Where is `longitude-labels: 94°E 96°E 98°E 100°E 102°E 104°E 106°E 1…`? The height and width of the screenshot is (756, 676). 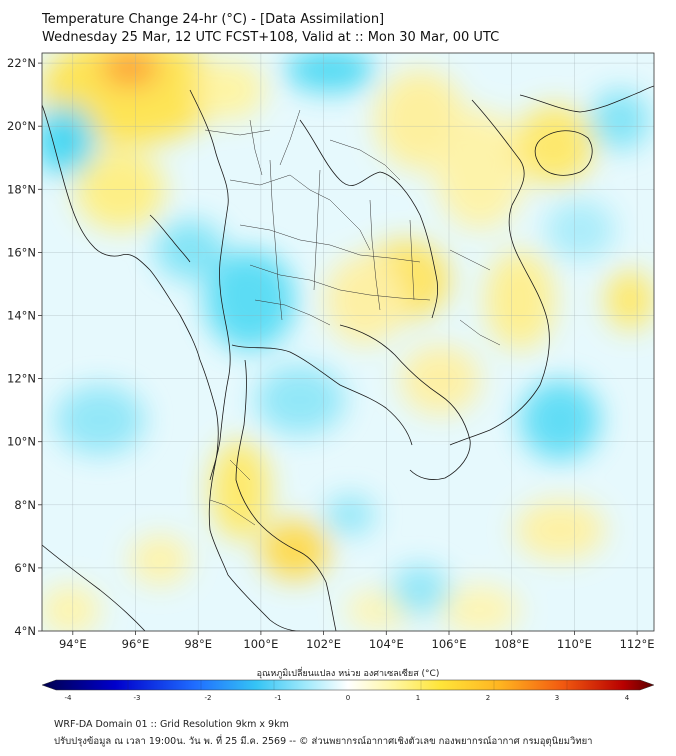 longitude-labels: 94°E 96°E 98°E 100°E 102°E 104°E 106°E 1… is located at coordinates (357, 644).